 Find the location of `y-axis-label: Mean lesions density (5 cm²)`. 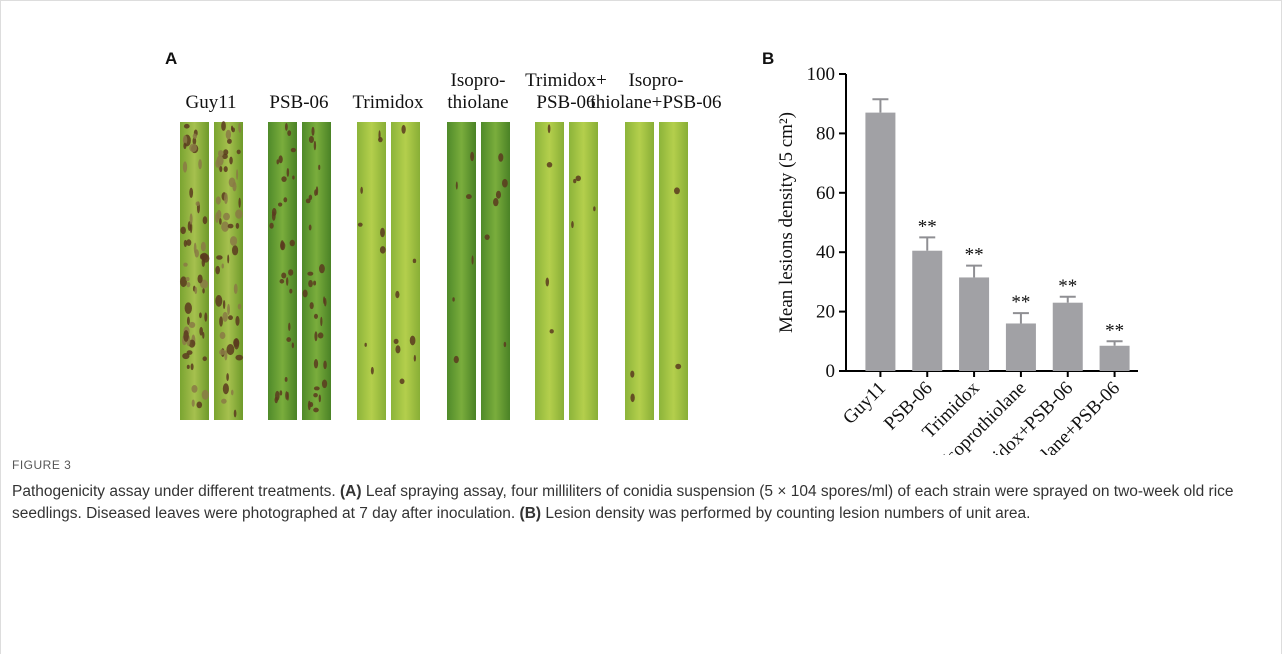

y-axis-label: Mean lesions density (5 cm²) is located at coordinates (786, 222).